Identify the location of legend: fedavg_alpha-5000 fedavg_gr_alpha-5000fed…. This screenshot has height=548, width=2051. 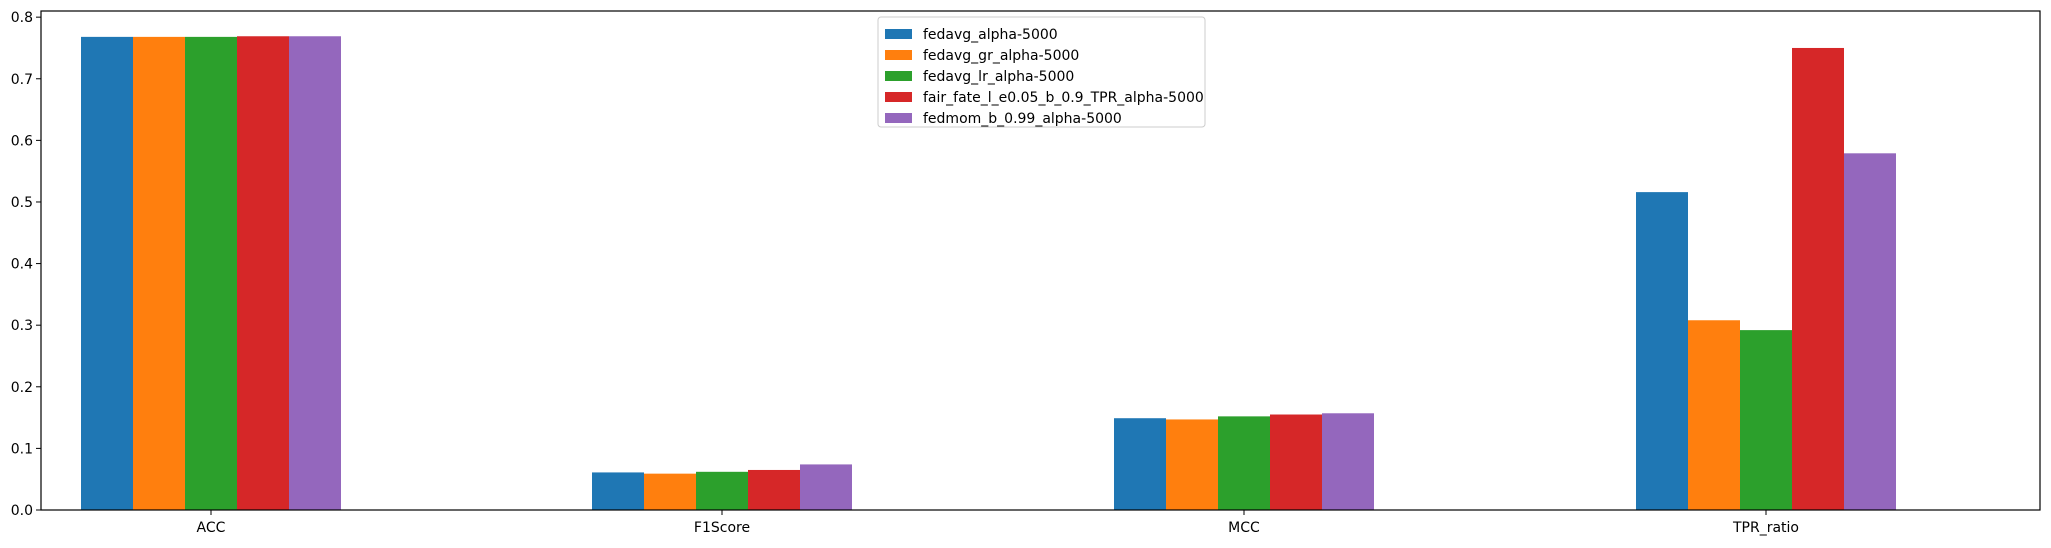
(1041, 72).